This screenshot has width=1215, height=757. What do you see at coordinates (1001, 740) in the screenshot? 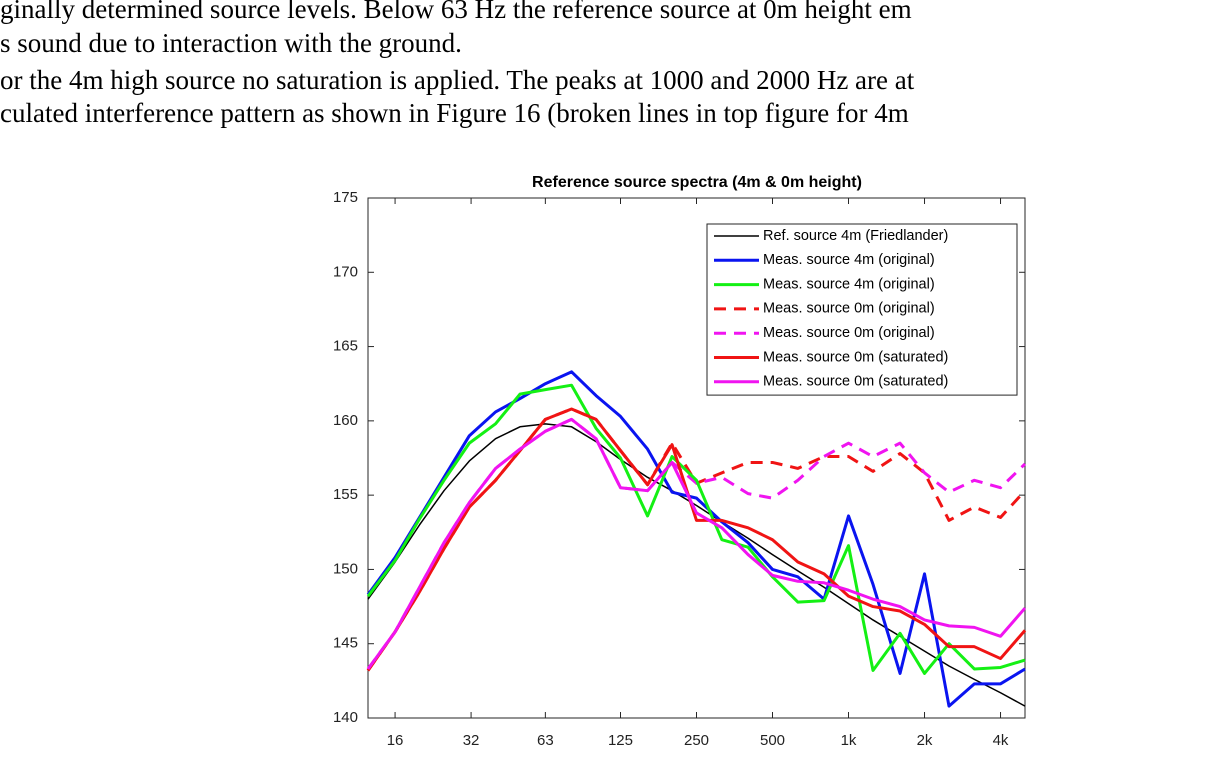
I see `x-tick-label: 4k` at bounding box center [1001, 740].